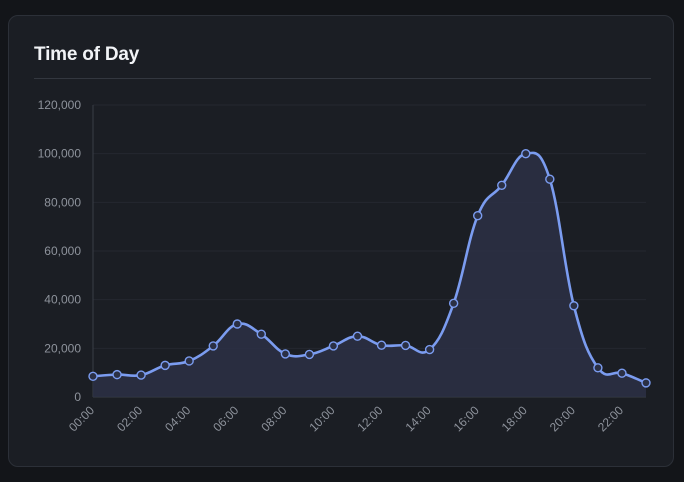 The width and height of the screenshot is (684, 482). What do you see at coordinates (60, 105) in the screenshot?
I see `y-tick-label: 120,000` at bounding box center [60, 105].